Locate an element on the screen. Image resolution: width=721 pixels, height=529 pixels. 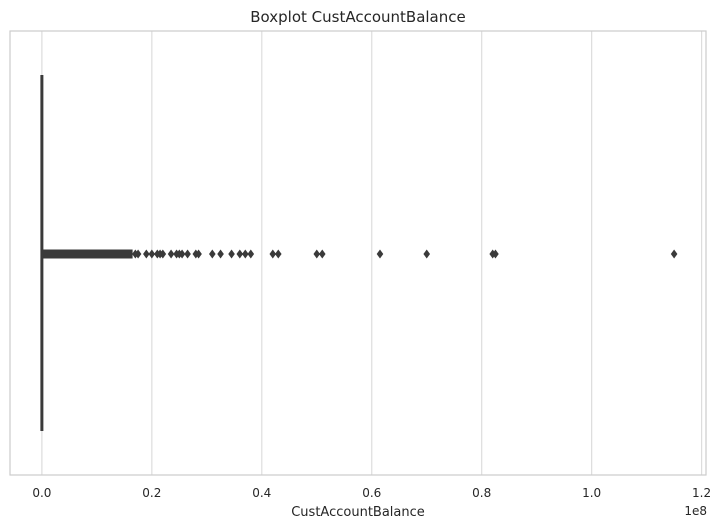
chart-title: Boxplot CustAccountBalance is located at coordinates (357, 17).